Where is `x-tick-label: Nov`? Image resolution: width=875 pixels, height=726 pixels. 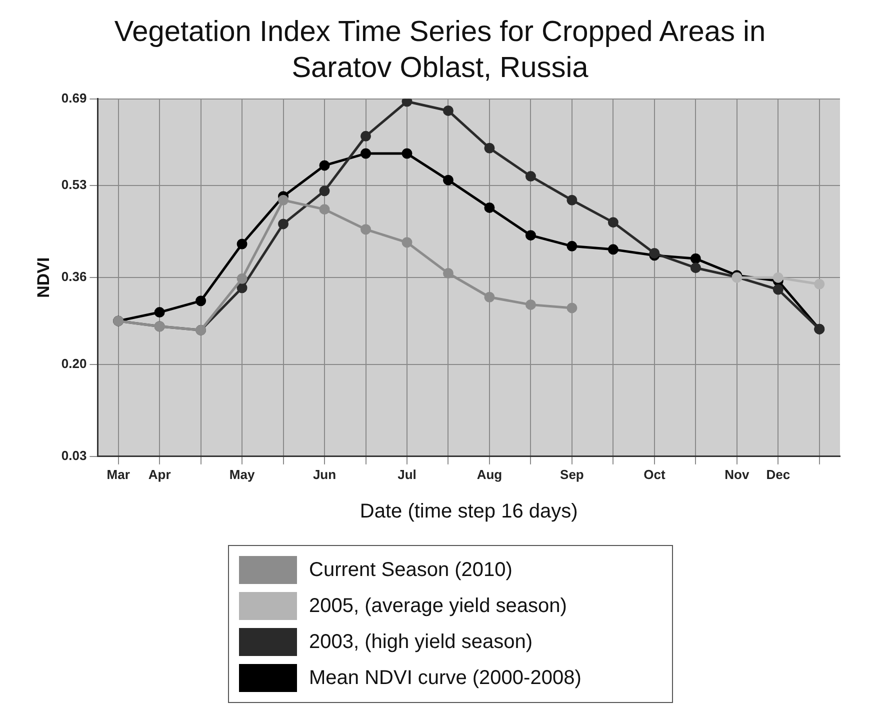
x-tick-label: Nov is located at coordinates (737, 474).